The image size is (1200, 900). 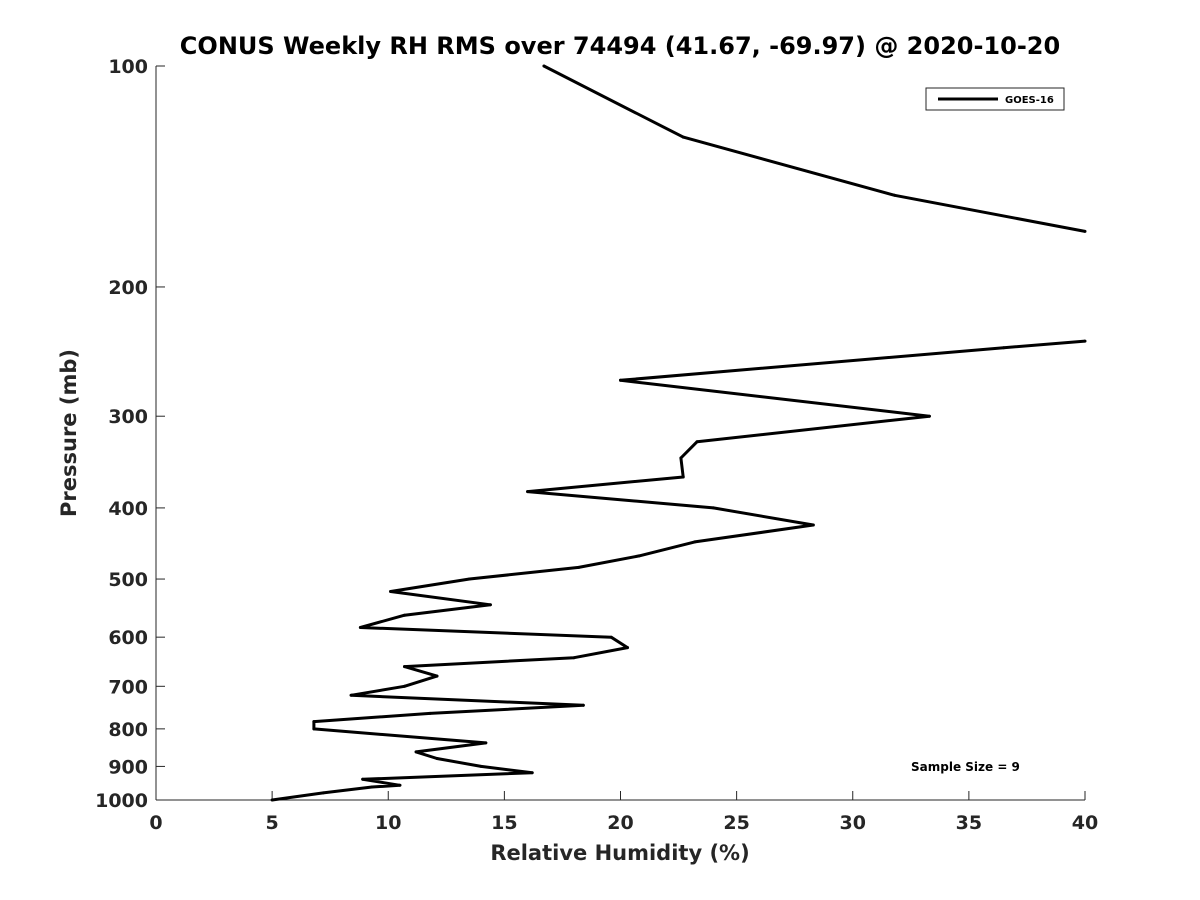 What do you see at coordinates (620, 823) in the screenshot?
I see `x-tick-label: 20` at bounding box center [620, 823].